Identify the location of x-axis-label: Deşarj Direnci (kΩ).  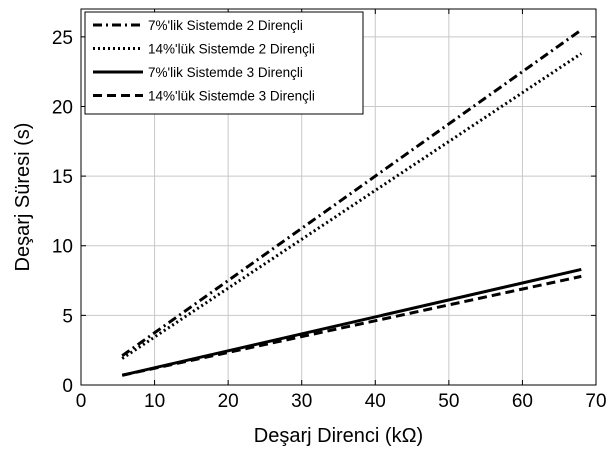
(338, 436).